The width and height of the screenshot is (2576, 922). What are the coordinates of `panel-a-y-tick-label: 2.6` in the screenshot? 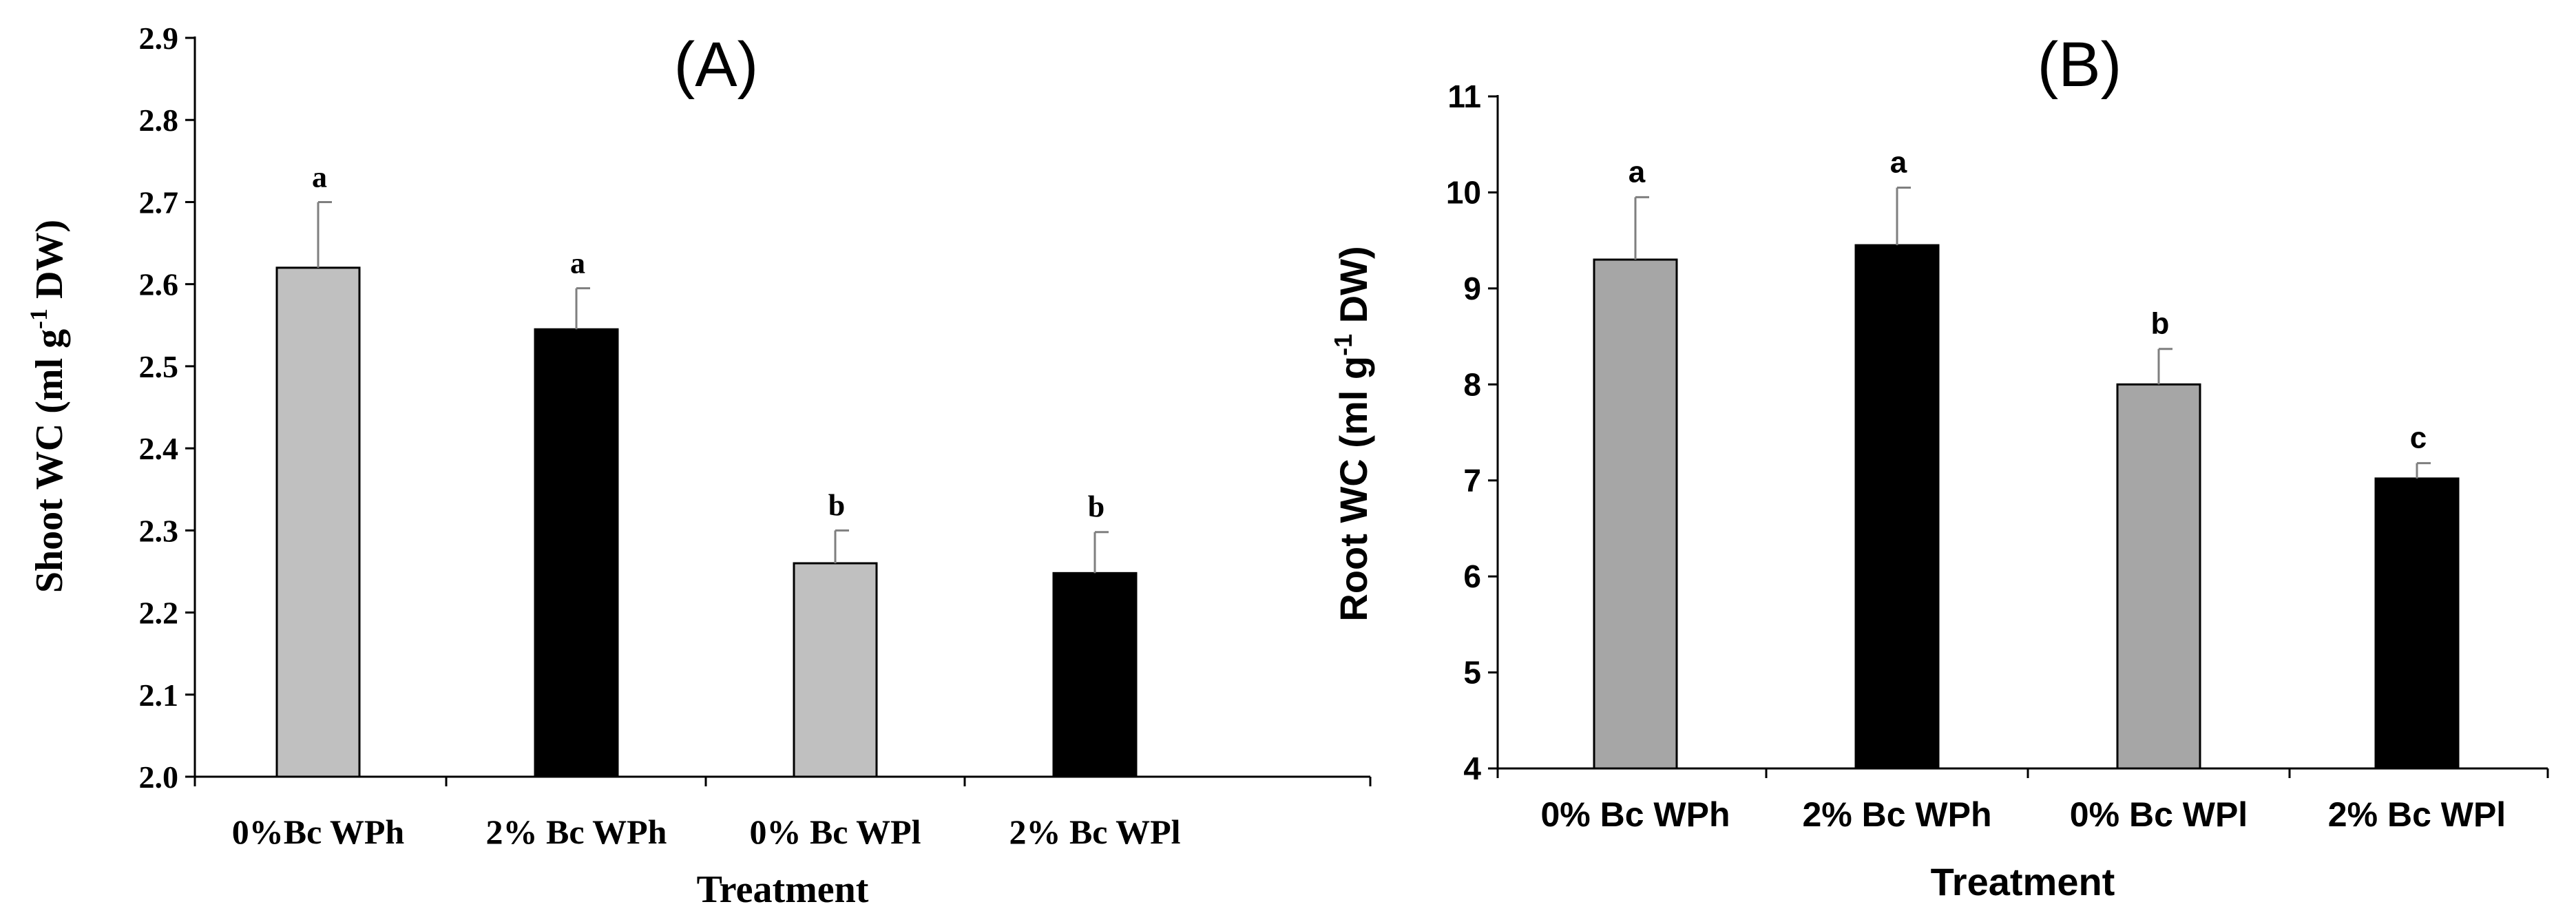 It's located at (159, 284).